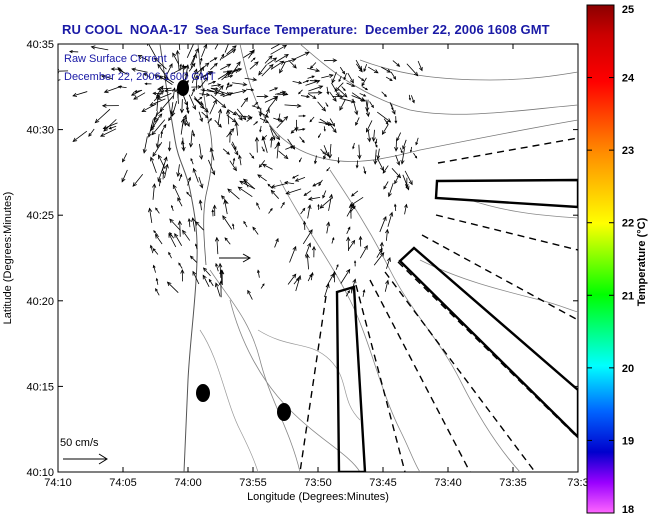  Describe the element at coordinates (628, 10) in the screenshot. I see `colorbar-tick-label: 25` at that location.